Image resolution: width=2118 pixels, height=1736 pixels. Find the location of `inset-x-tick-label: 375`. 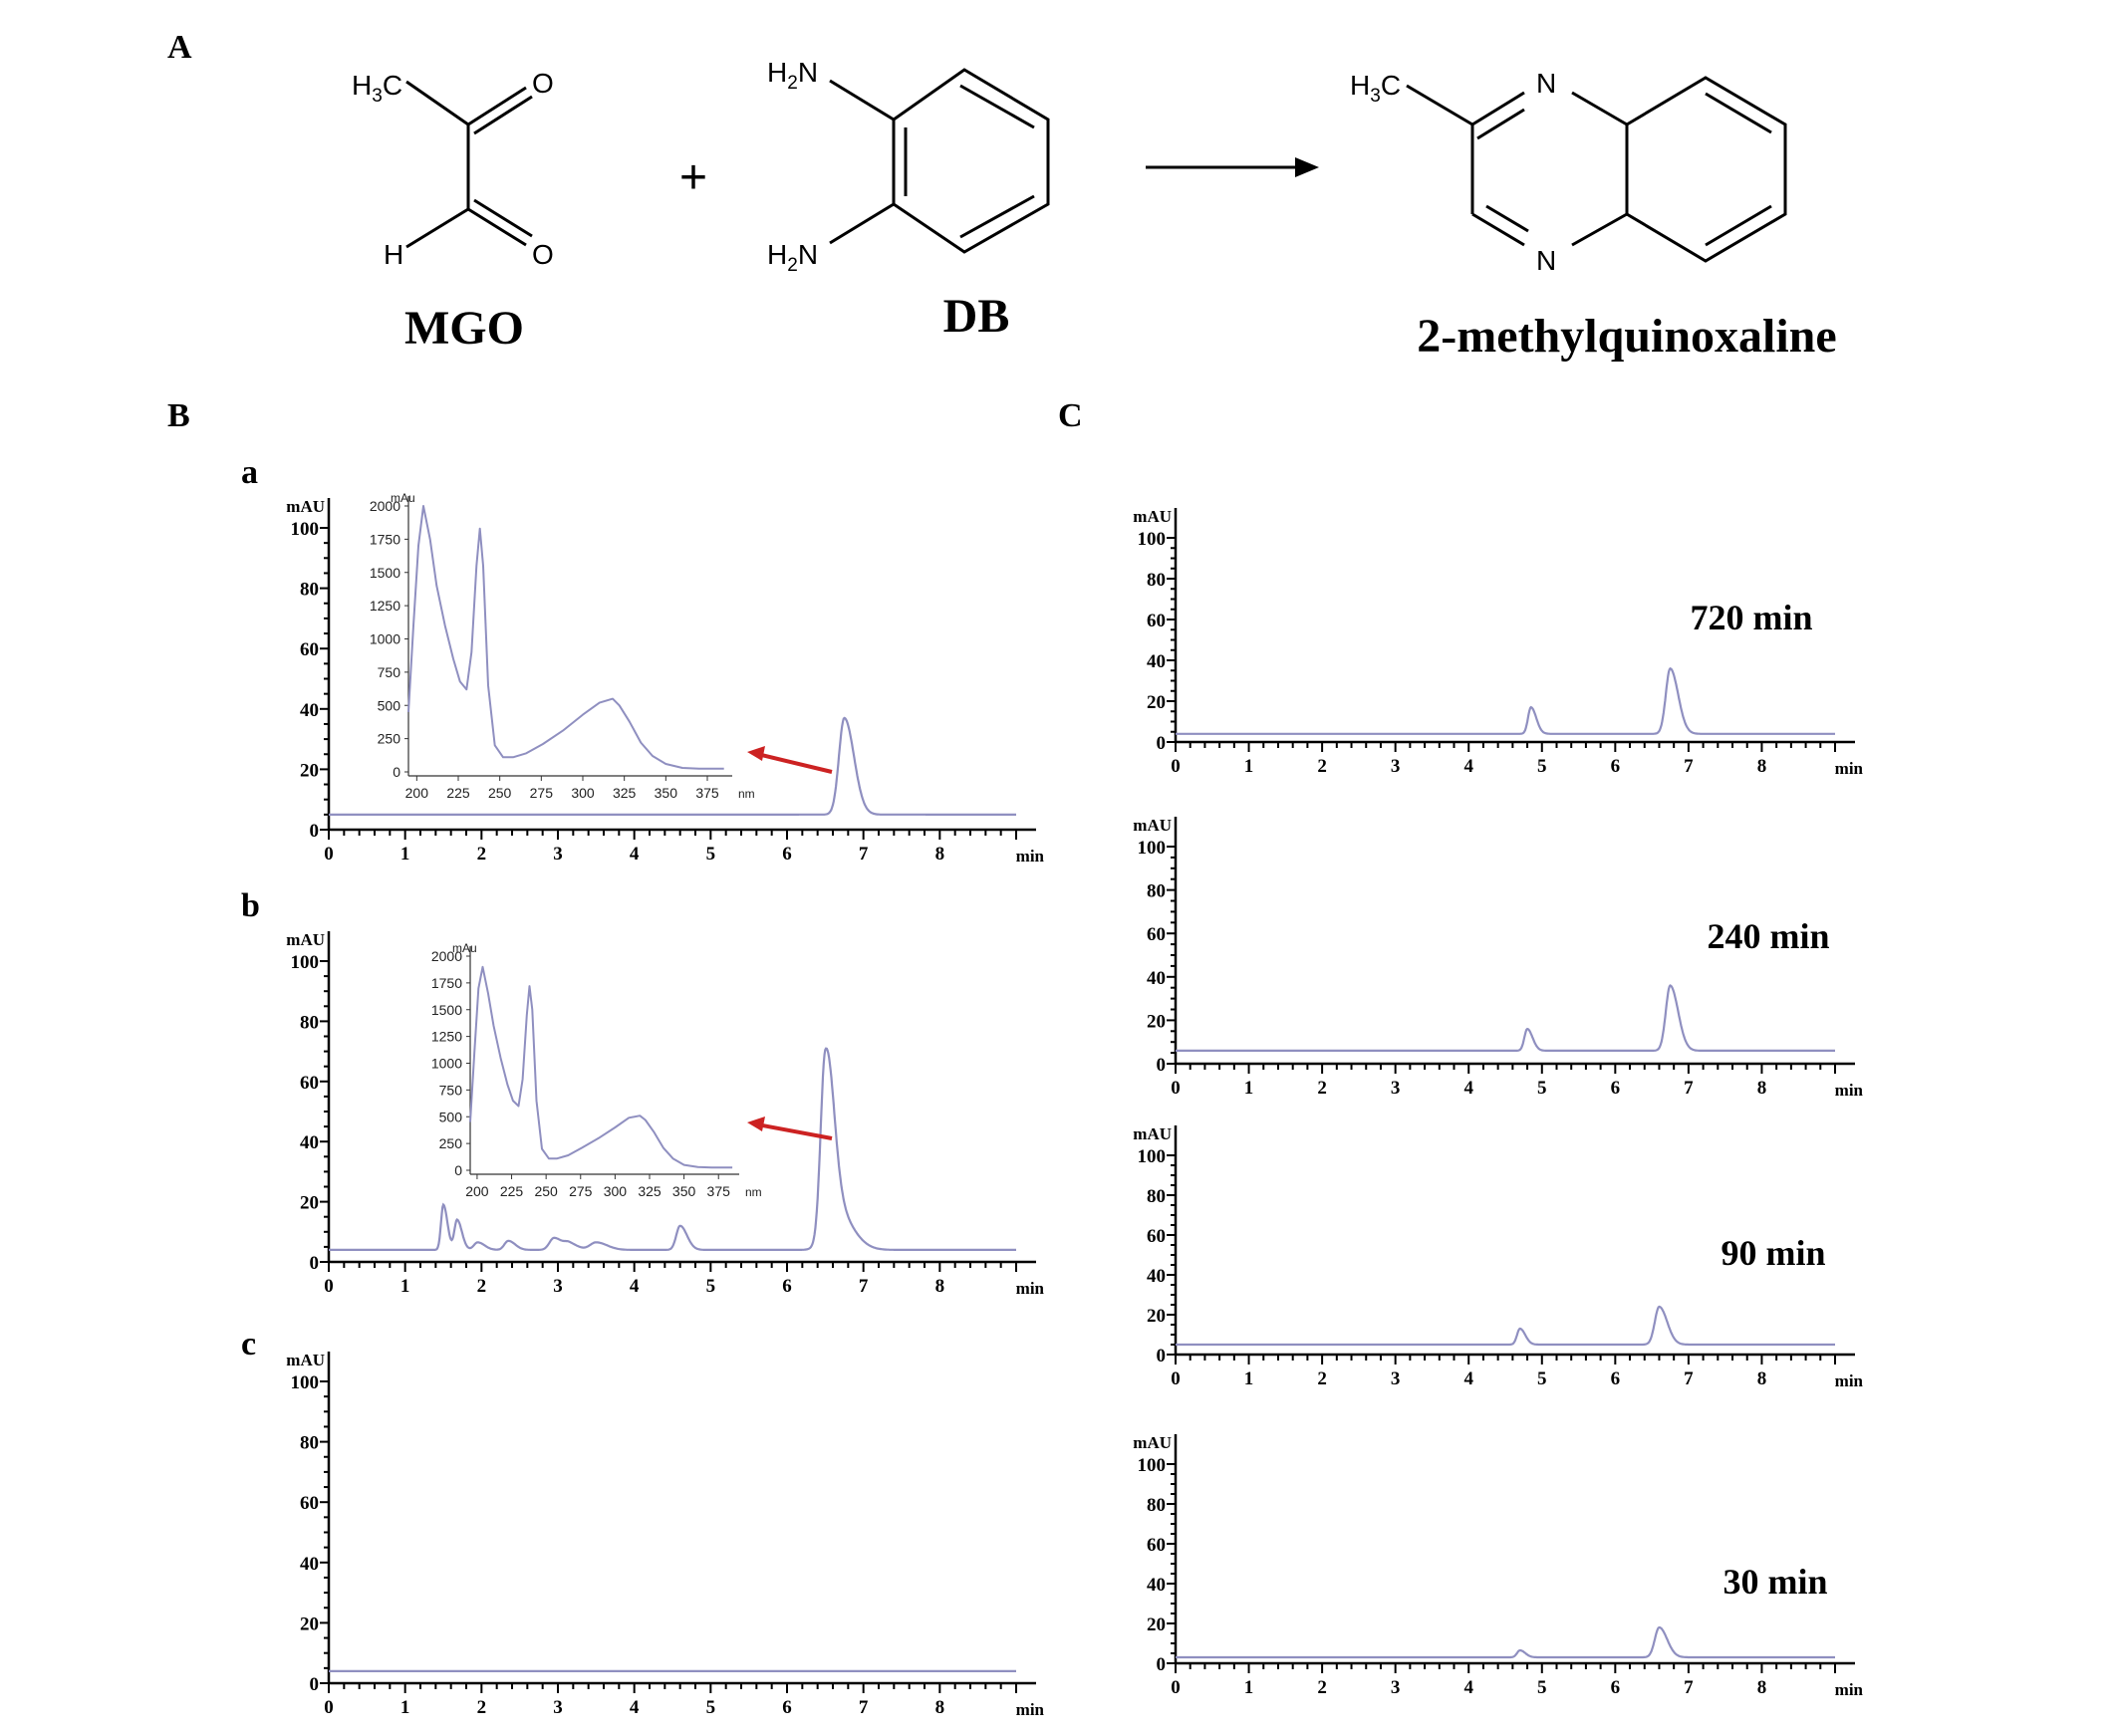

inset-x-tick-label: 375 is located at coordinates (707, 793).